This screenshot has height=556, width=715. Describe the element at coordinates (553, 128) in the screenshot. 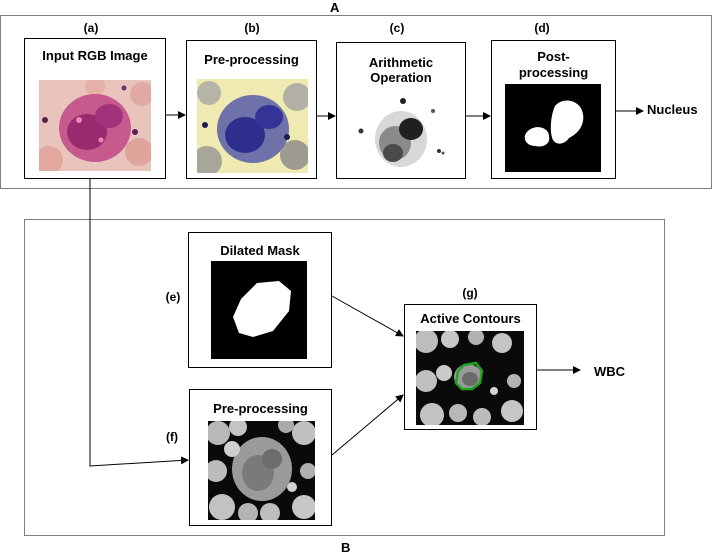

I see `nucleus-mask-image` at that location.